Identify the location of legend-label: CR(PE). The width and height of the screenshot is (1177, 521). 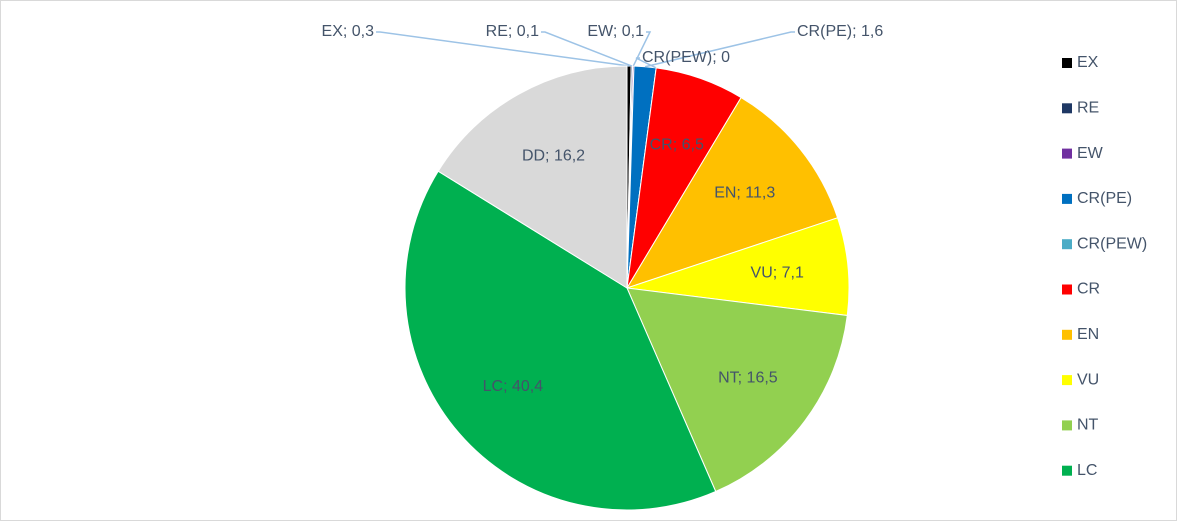
(1104, 198).